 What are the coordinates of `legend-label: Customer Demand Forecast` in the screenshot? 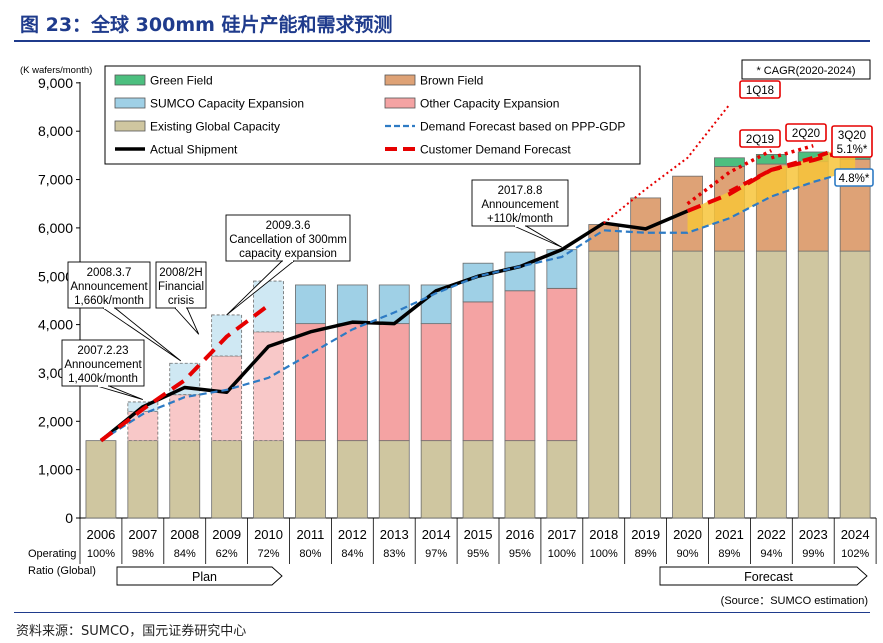 It's located at (495, 150).